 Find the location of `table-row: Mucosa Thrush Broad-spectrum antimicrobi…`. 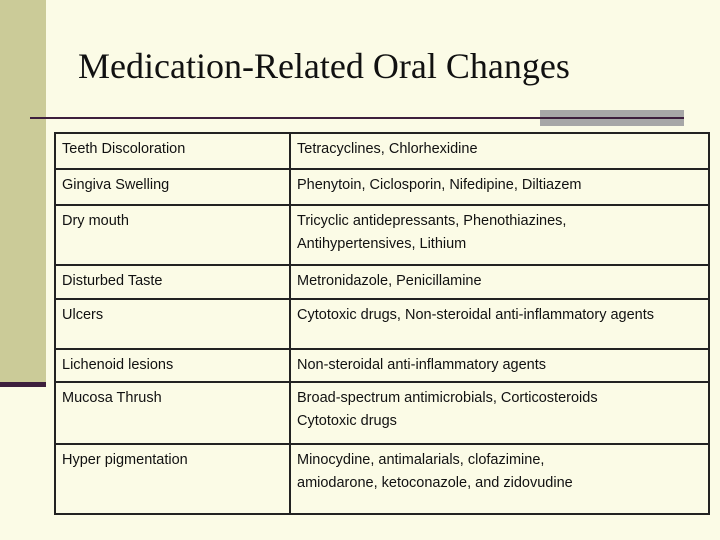

table-row: Mucosa Thrush Broad-spectrum antimicrobi… is located at coordinates (382, 413).